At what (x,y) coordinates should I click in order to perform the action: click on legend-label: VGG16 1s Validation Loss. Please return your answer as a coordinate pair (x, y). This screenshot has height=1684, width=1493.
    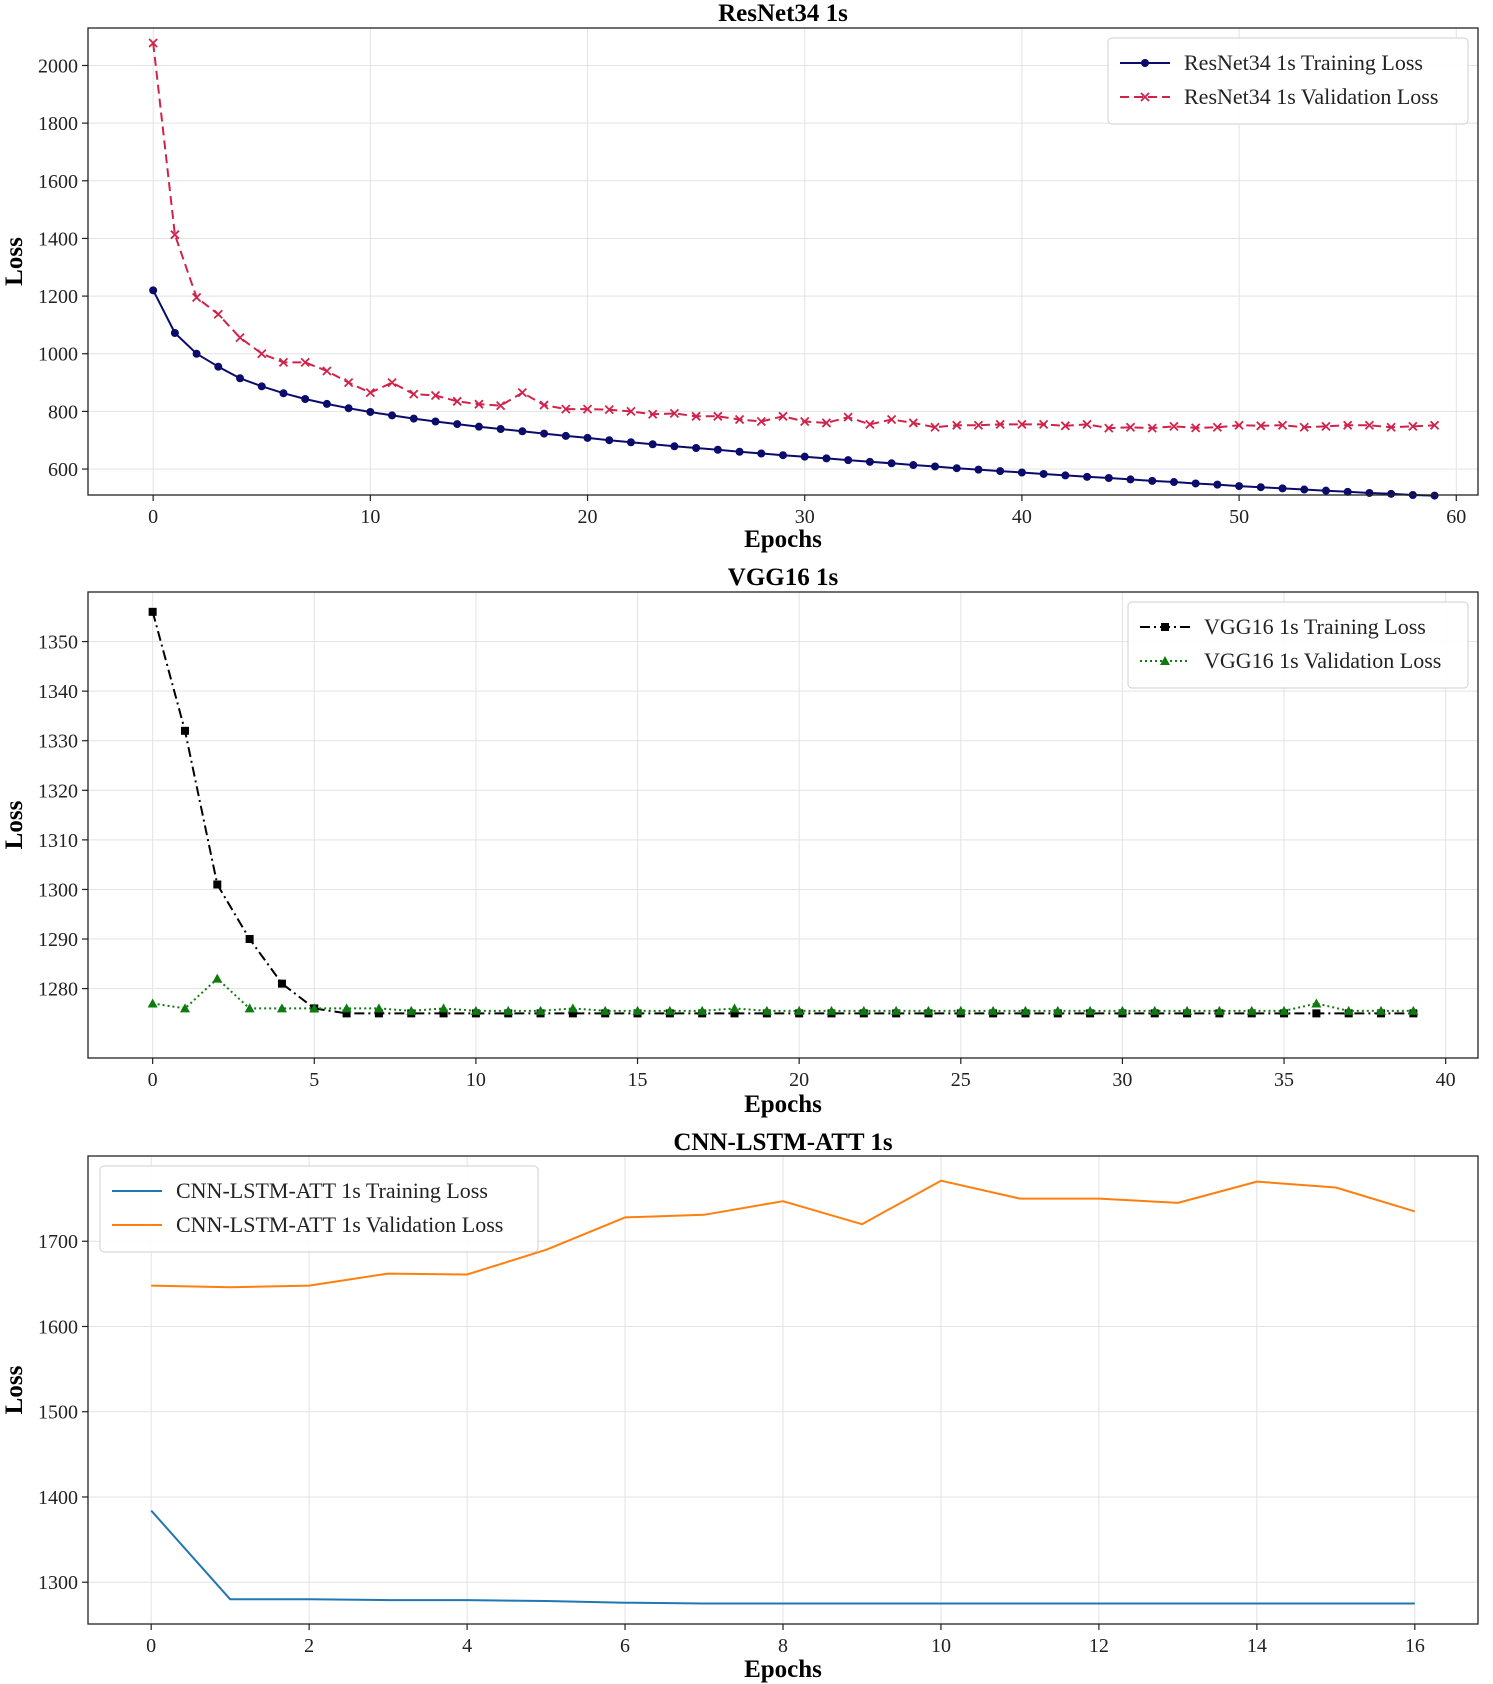
    Looking at the image, I should click on (1322, 660).